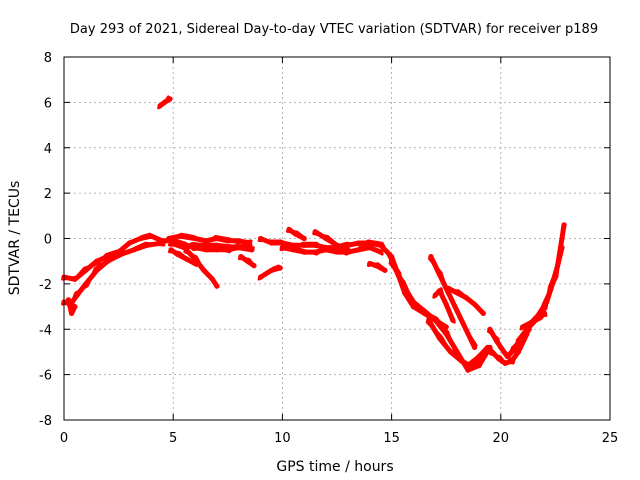  Describe the element at coordinates (501, 438) in the screenshot. I see `x-tick-label: 20` at that location.